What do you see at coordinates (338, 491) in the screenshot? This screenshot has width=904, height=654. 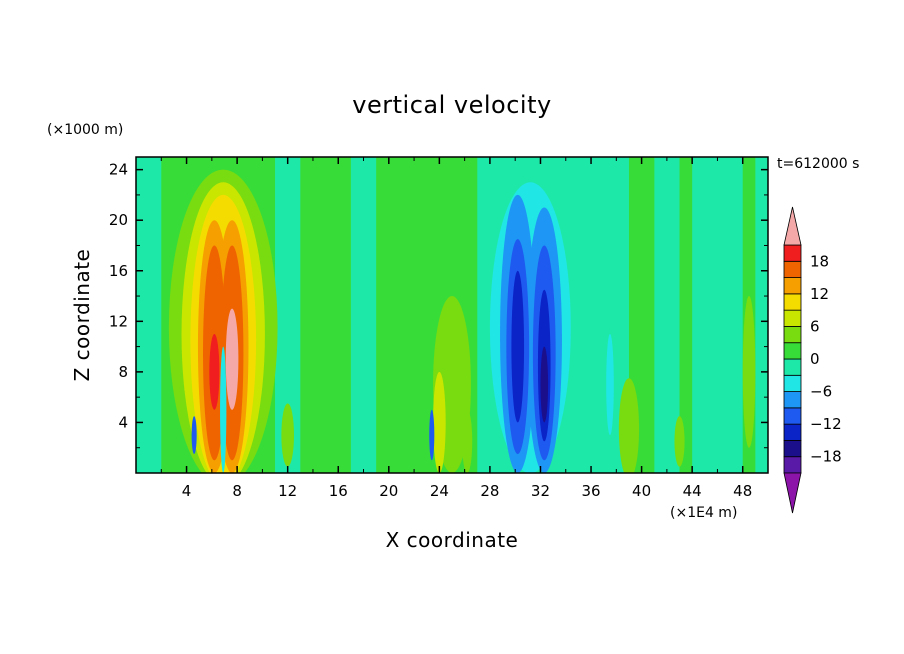 I see `x-tick-label: 16` at bounding box center [338, 491].